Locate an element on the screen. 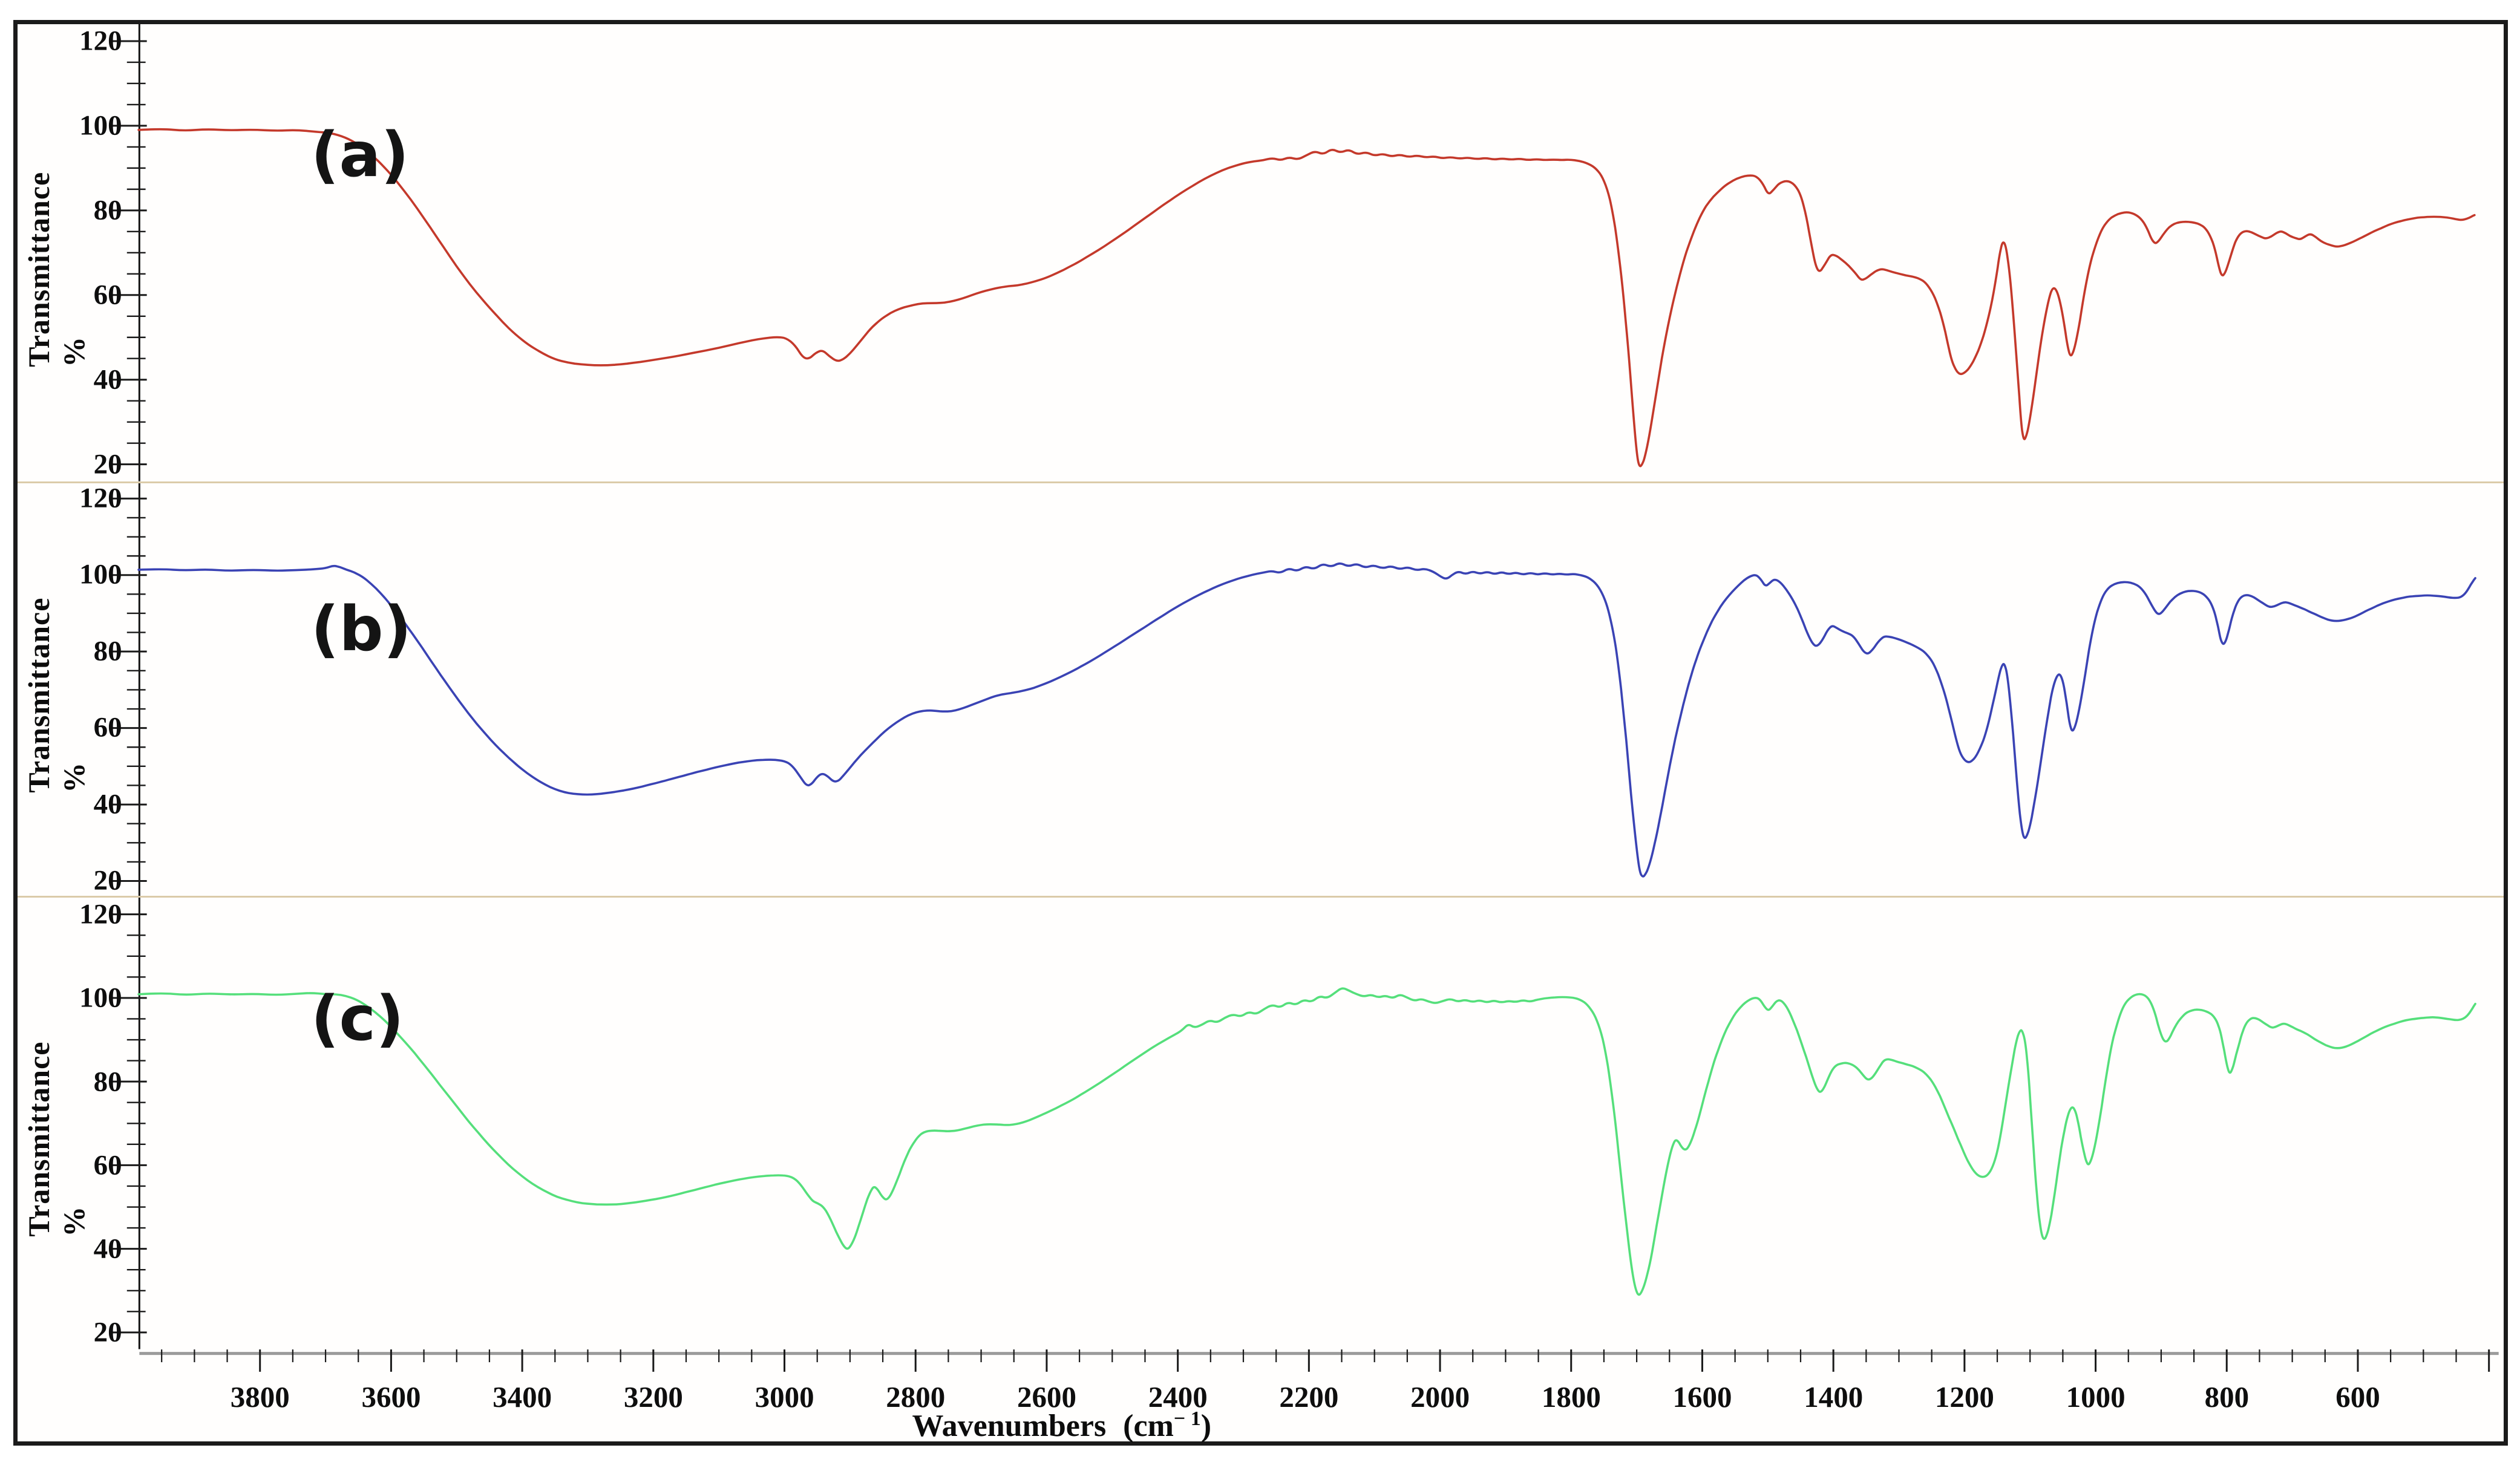  panel-label-b: (b) is located at coordinates (361, 629).